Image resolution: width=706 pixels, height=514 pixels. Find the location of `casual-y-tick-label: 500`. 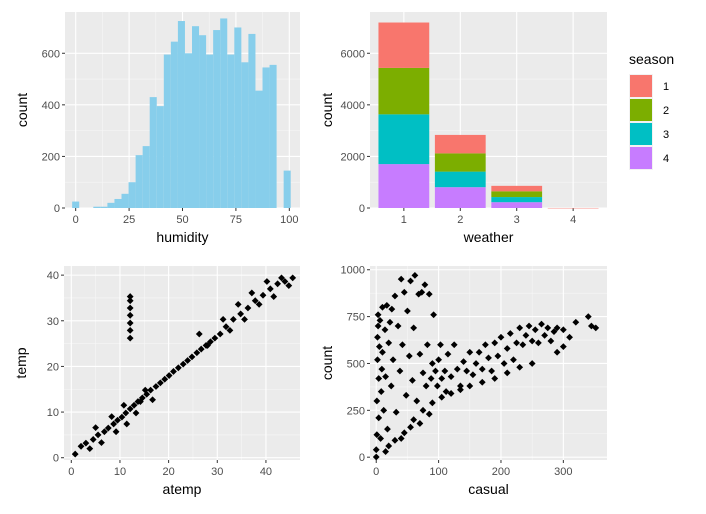

casual-y-tick-label: 500 is located at coordinates (356, 364).